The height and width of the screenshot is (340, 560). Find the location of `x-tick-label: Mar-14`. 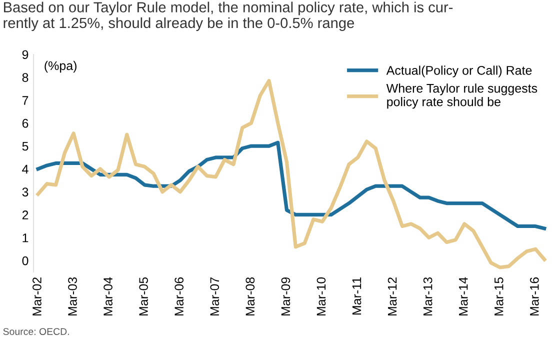

x-tick-label: Mar-14 is located at coordinates (463, 296).